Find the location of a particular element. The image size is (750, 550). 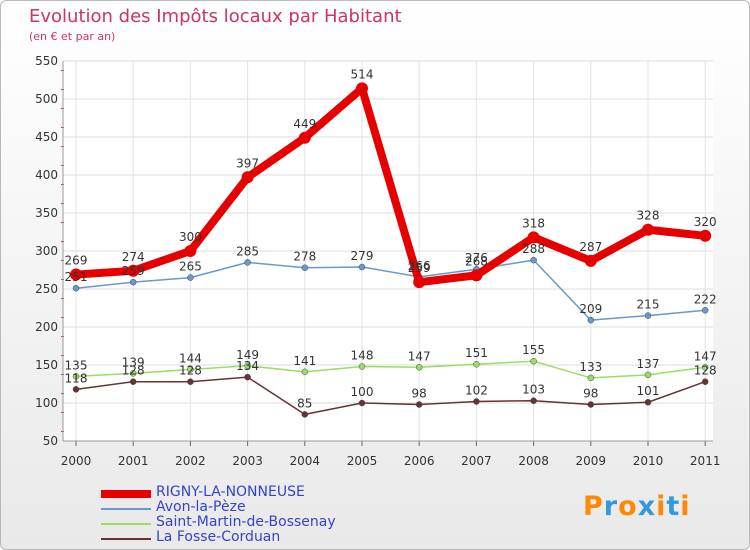

data-label: 135 is located at coordinates (76, 365).